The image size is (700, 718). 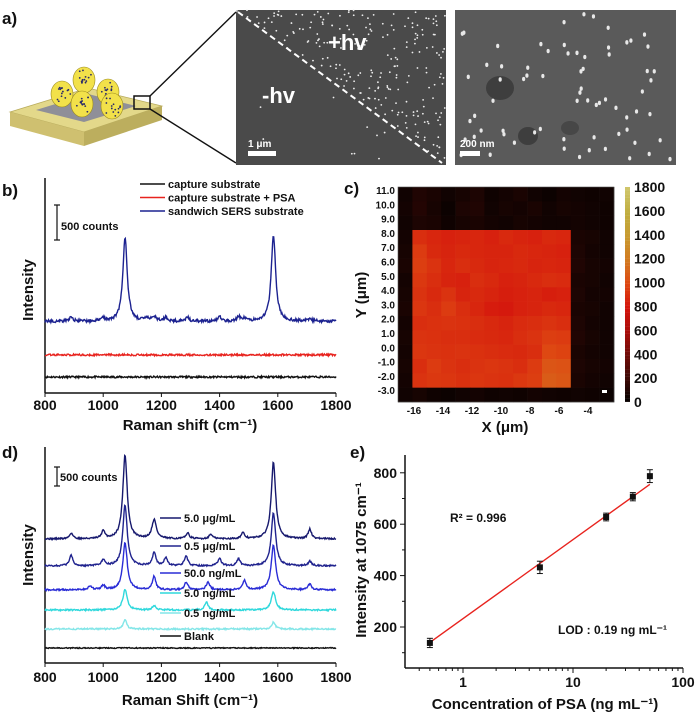 I want to click on zoom-box, so click(x=142, y=102).